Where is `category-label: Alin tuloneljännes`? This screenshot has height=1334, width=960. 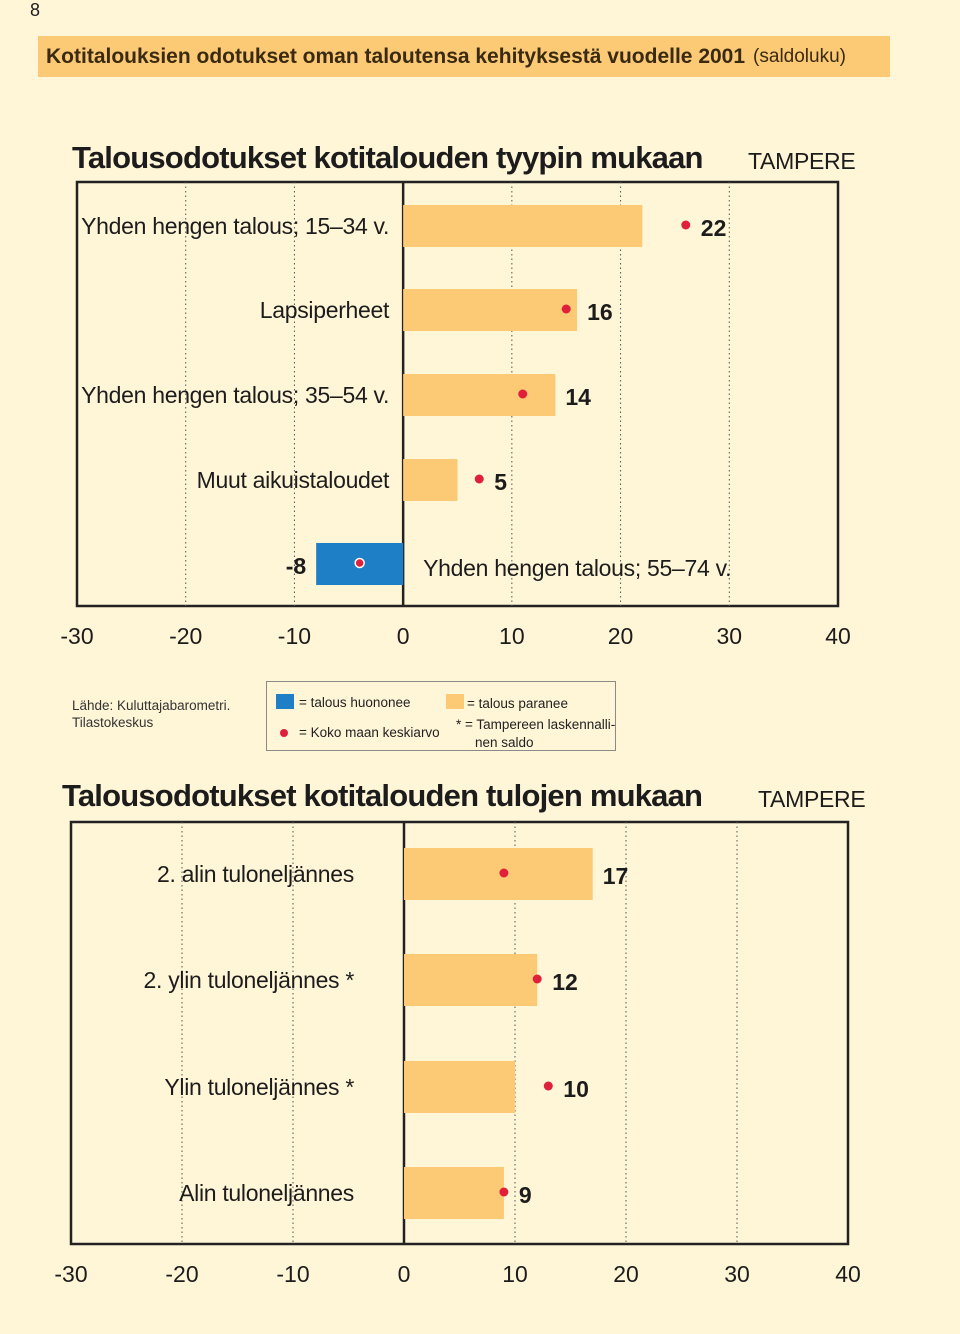
category-label: Alin tuloneljännes is located at coordinates (266, 1193).